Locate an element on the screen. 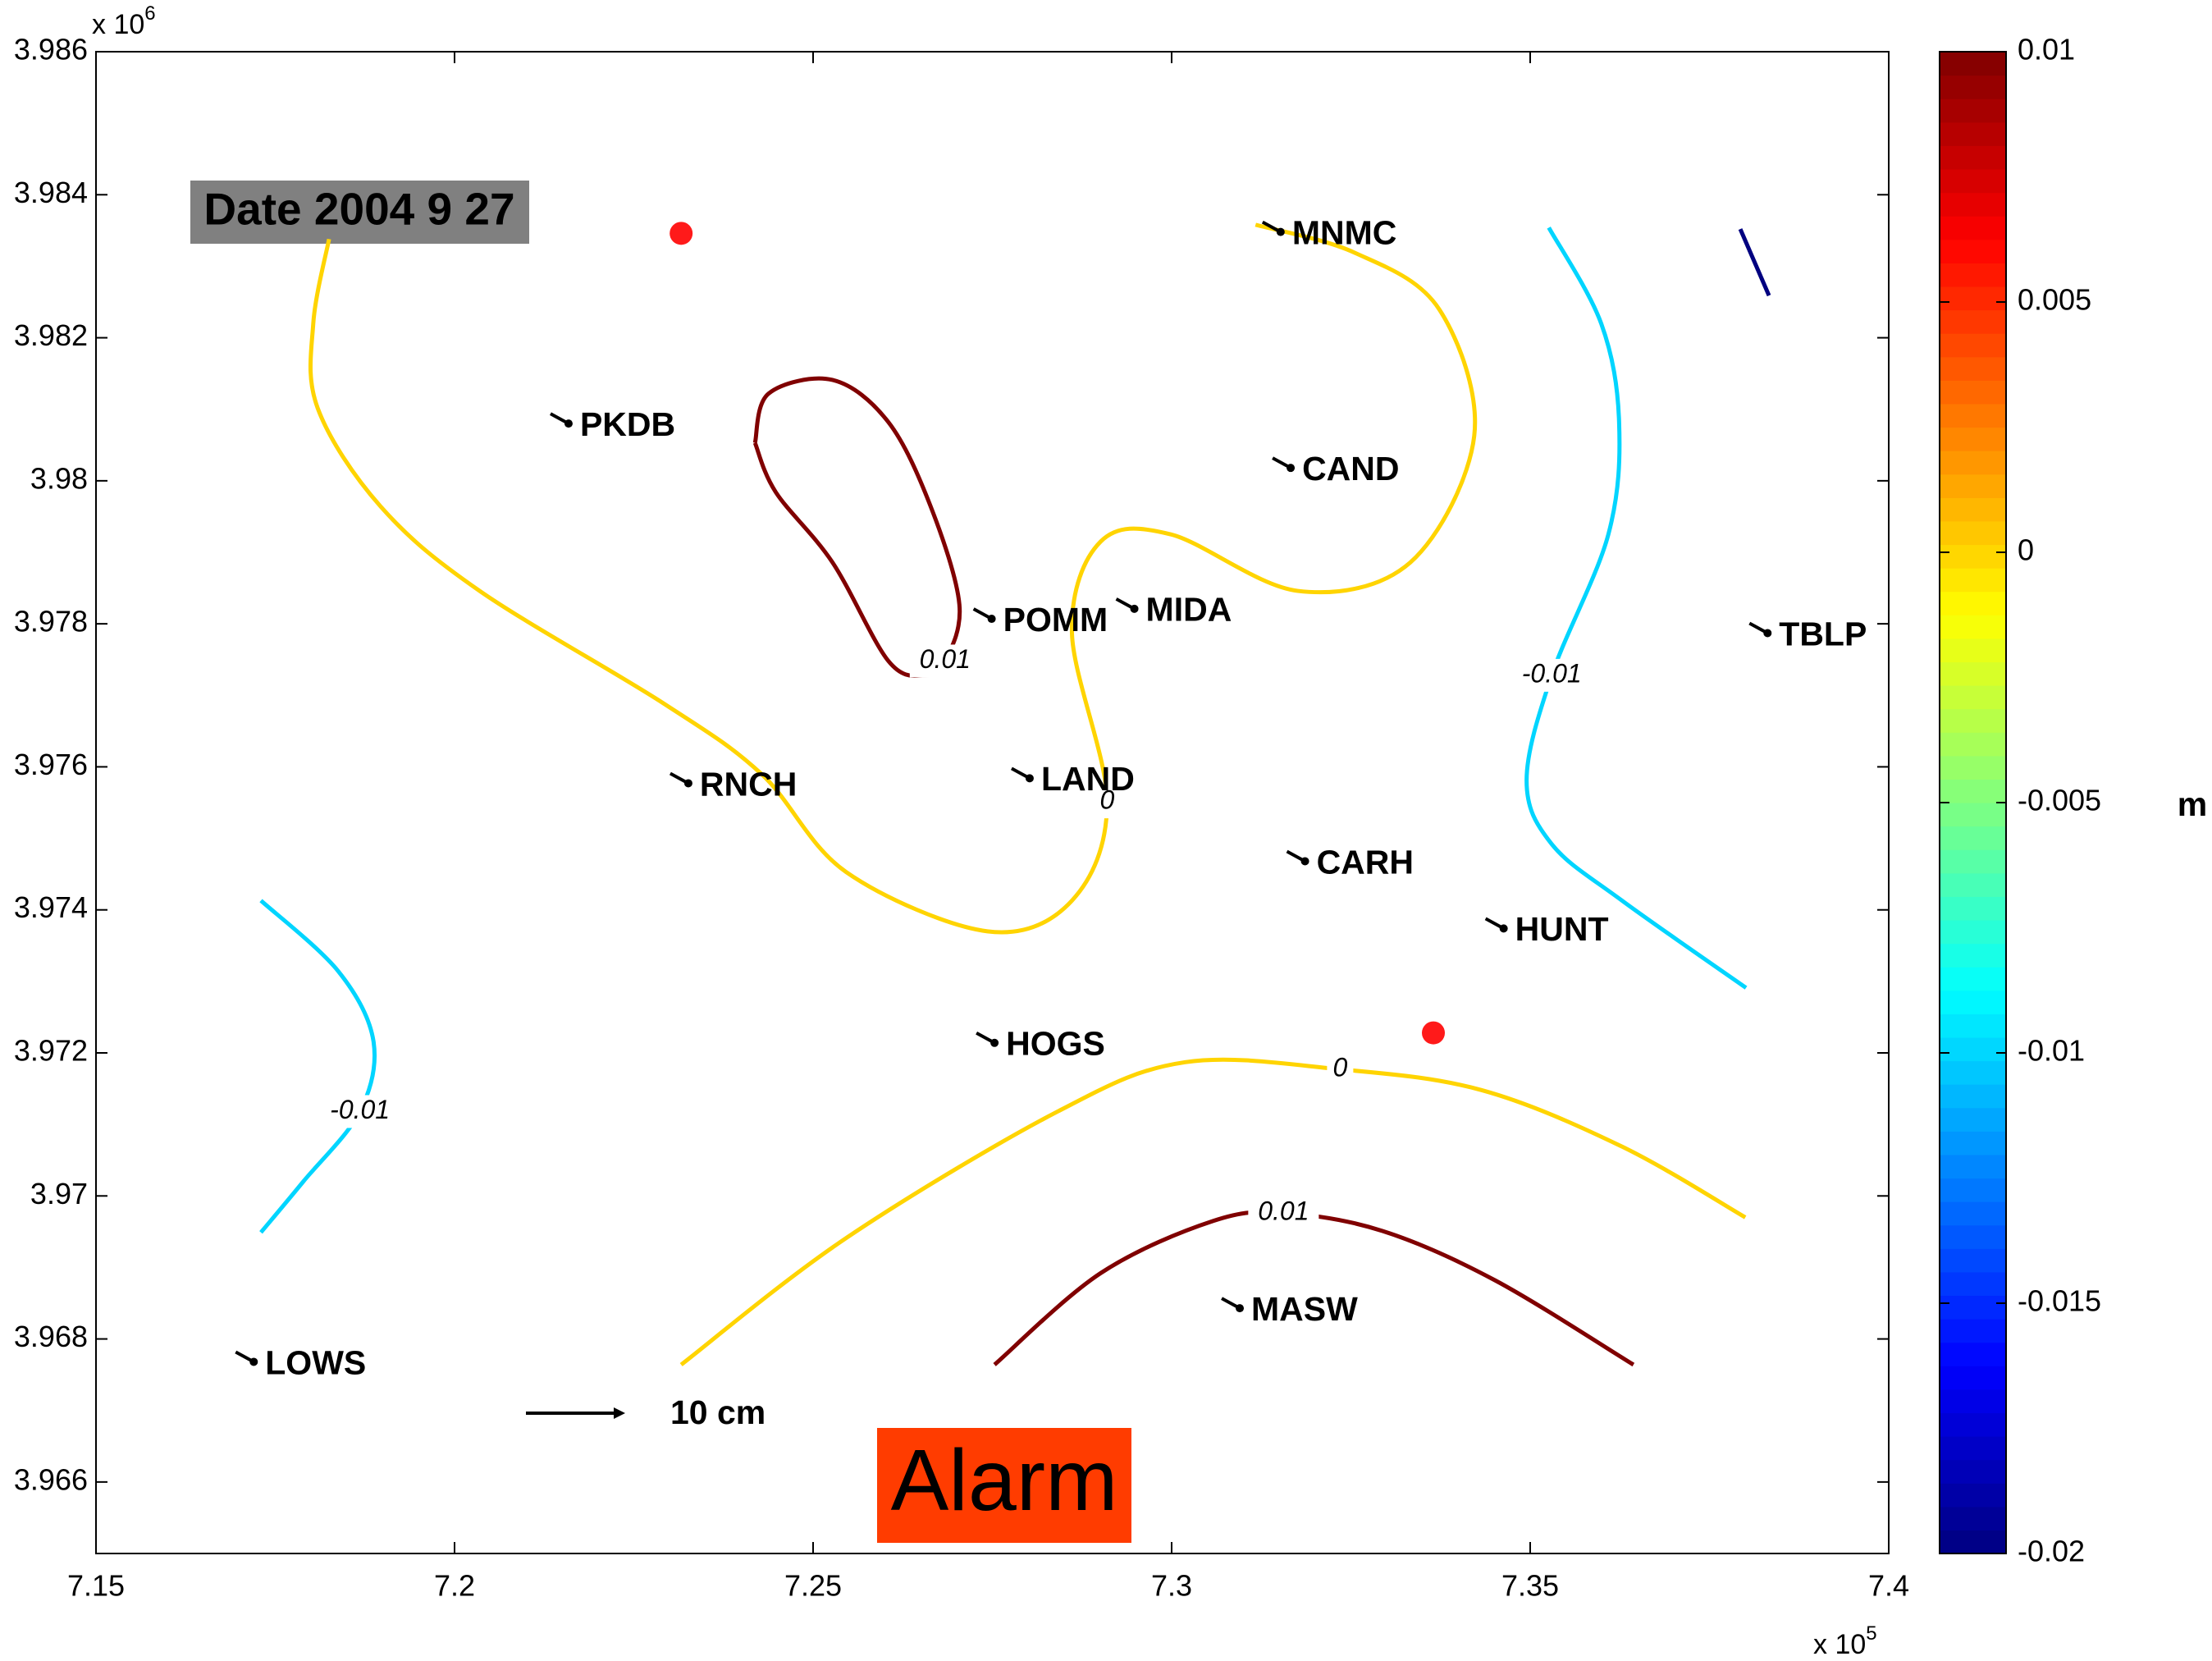  station-label: LAND is located at coordinates (1088, 779).